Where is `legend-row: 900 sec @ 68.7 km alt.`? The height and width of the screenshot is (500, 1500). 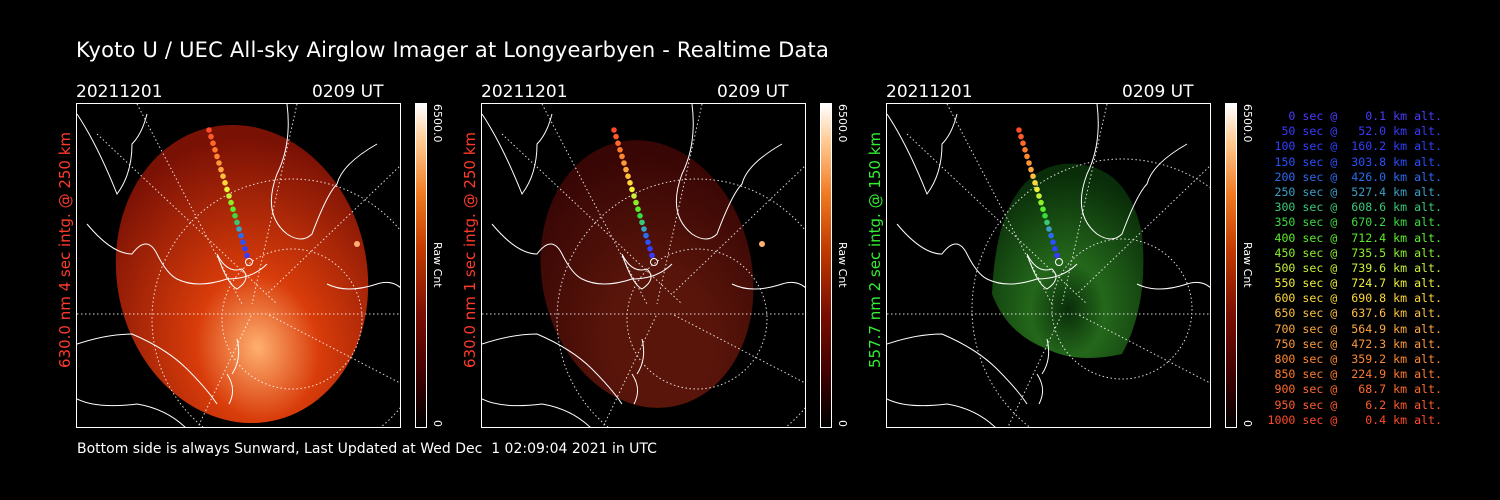 legend-row: 900 sec @ 68.7 km alt. is located at coordinates (1354, 389).